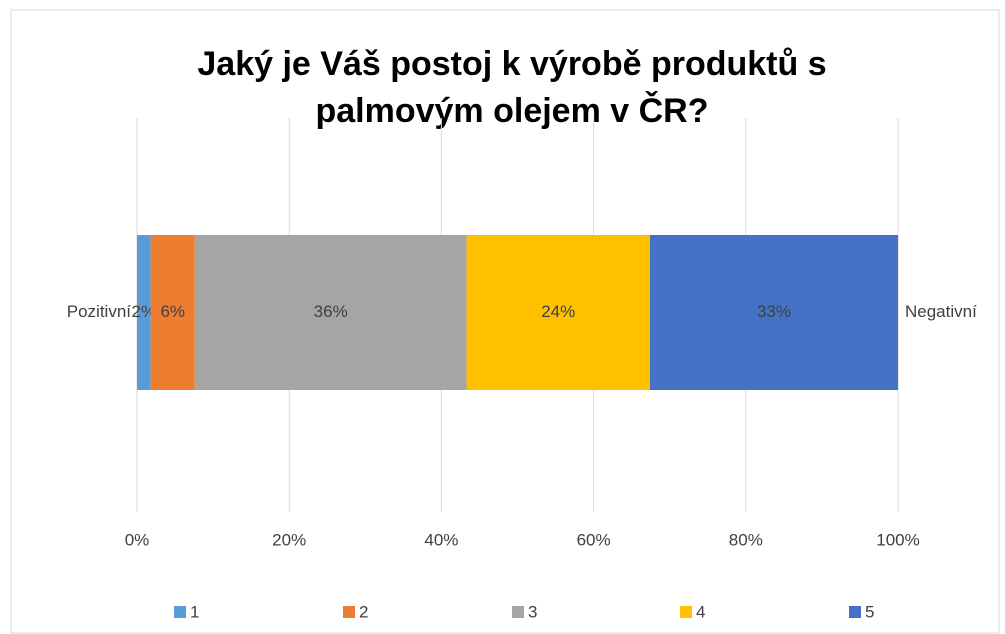 This screenshot has height=634, width=1005. I want to click on legend-label: 3, so click(532, 611).